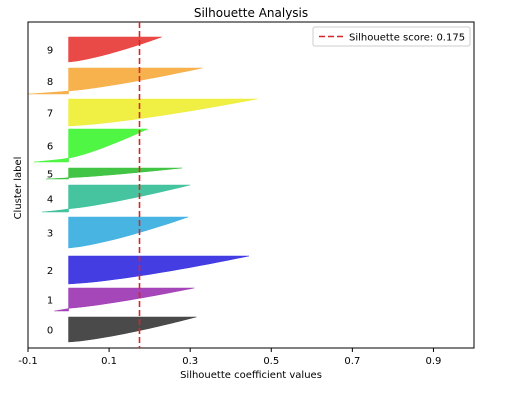  Describe the element at coordinates (352, 361) in the screenshot. I see `x-tick-label: 0.7` at that location.